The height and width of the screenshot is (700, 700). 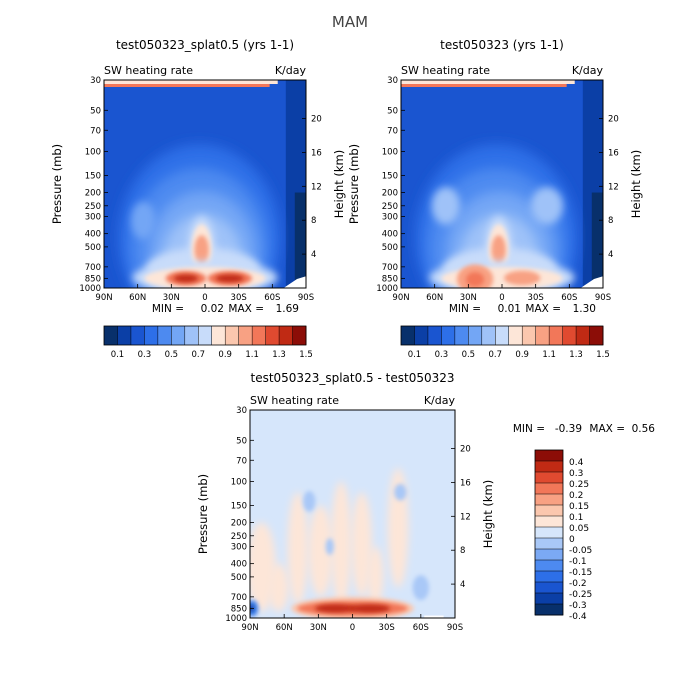 What do you see at coordinates (168, 309) in the screenshot?
I see `min-label: MIN =` at bounding box center [168, 309].